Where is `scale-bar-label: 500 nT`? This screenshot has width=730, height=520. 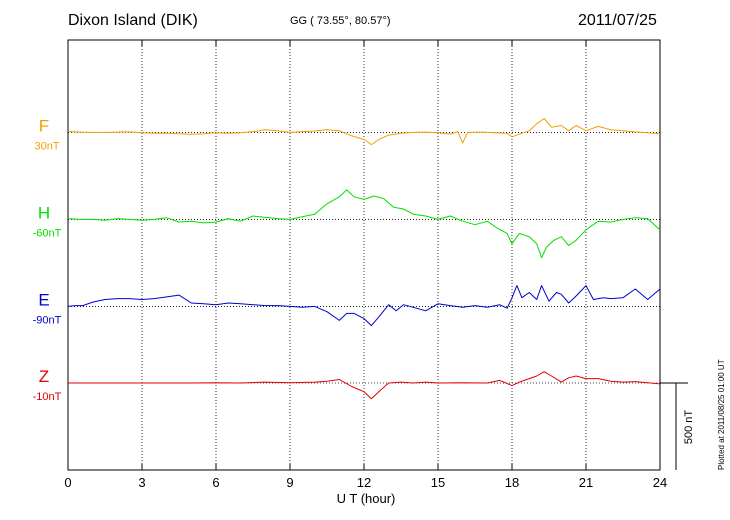
scale-bar-label: 500 nT is located at coordinates (689, 427).